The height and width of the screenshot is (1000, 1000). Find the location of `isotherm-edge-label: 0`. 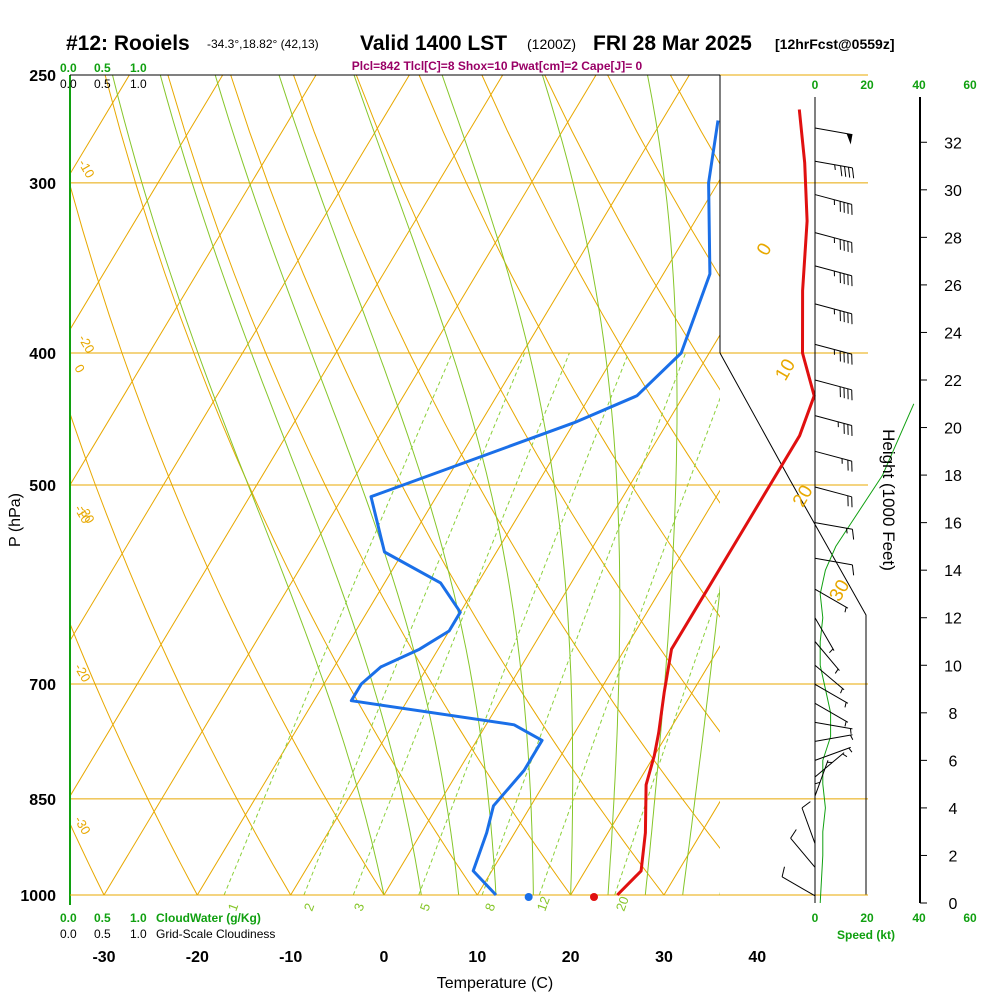

isotherm-edge-label: 0 is located at coordinates (79, 369).